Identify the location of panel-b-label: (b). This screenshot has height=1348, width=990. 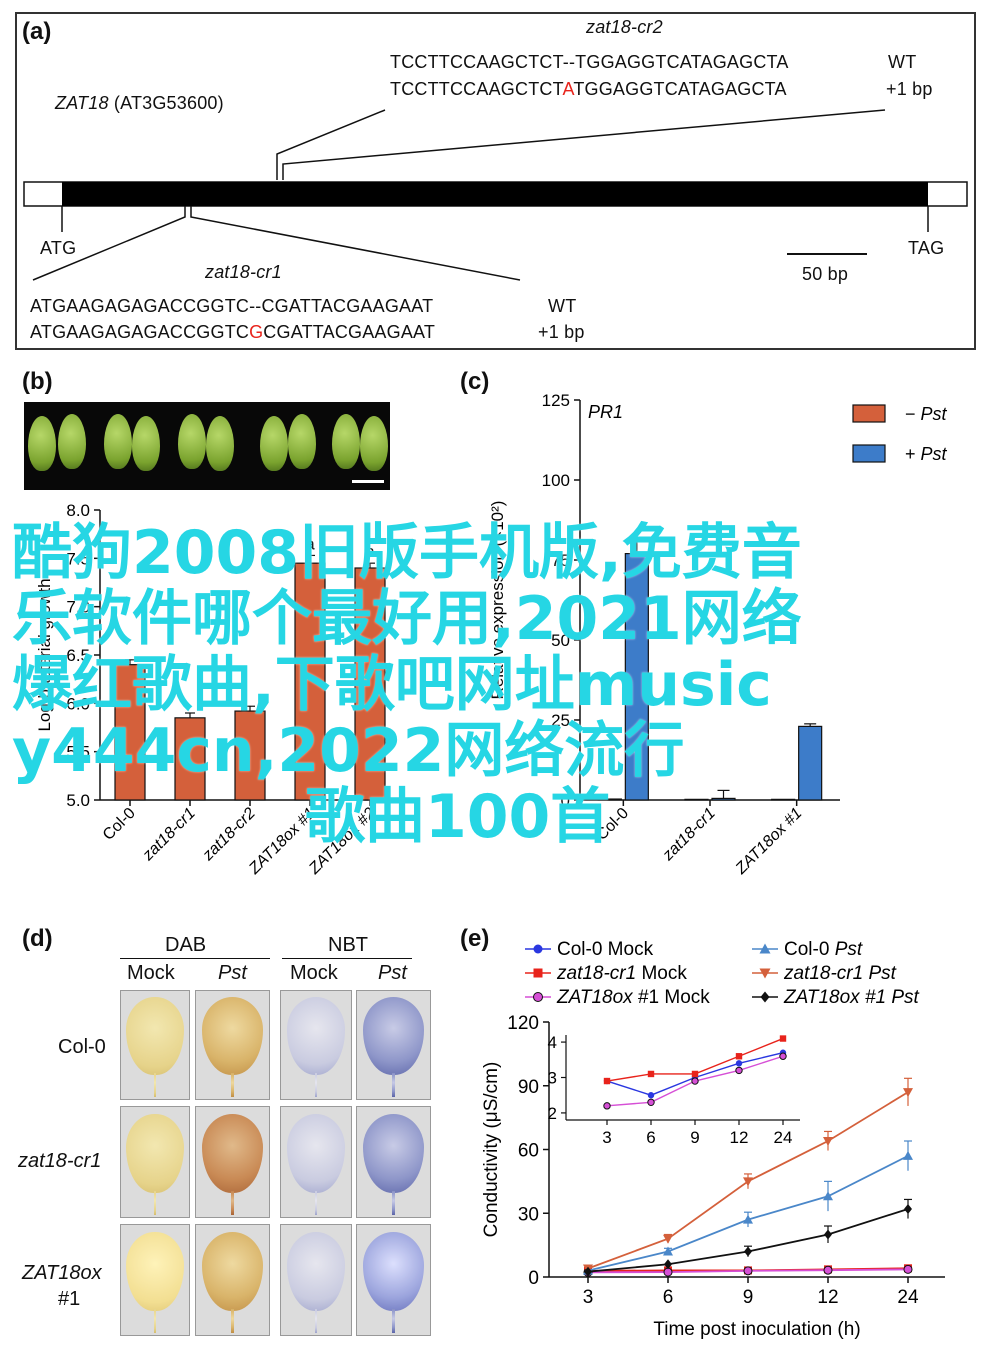
(37, 381).